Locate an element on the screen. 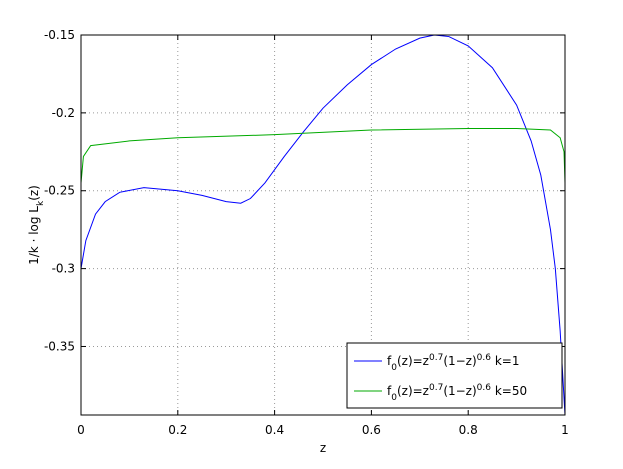 This screenshot has height=469, width=623. legend-label: f0(z)=z0.7(1−z)0.6 k=1 is located at coordinates (453, 363).